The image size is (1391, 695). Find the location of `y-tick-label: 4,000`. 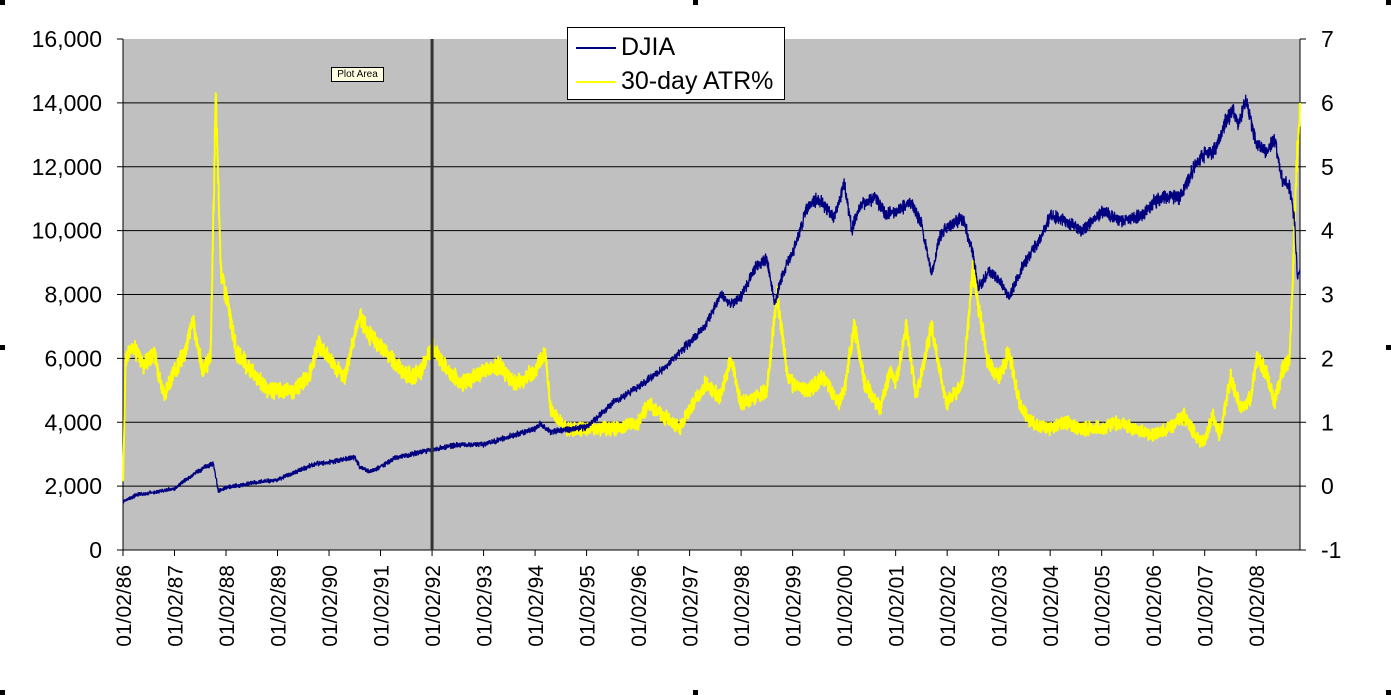

y-tick-label: 4,000 is located at coordinates (73, 422).